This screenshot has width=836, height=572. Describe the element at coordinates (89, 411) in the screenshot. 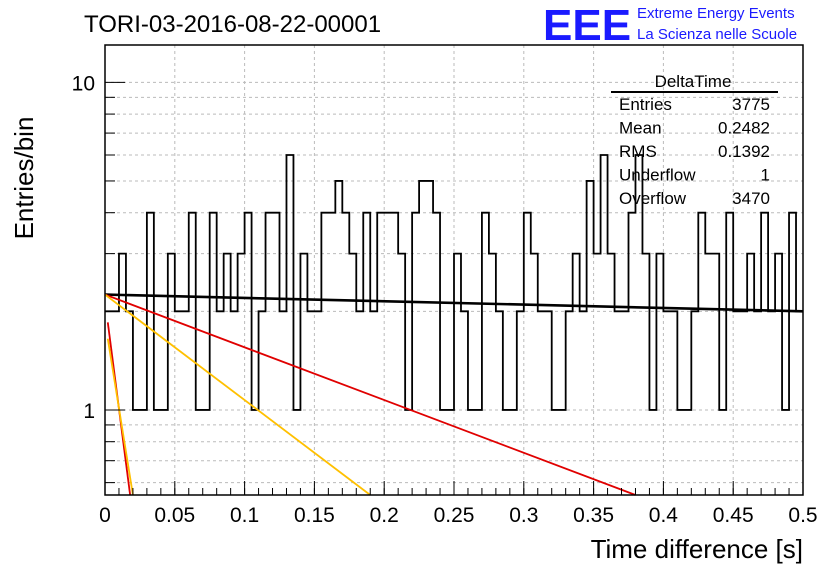

I see `y-tick-label: 1` at that location.